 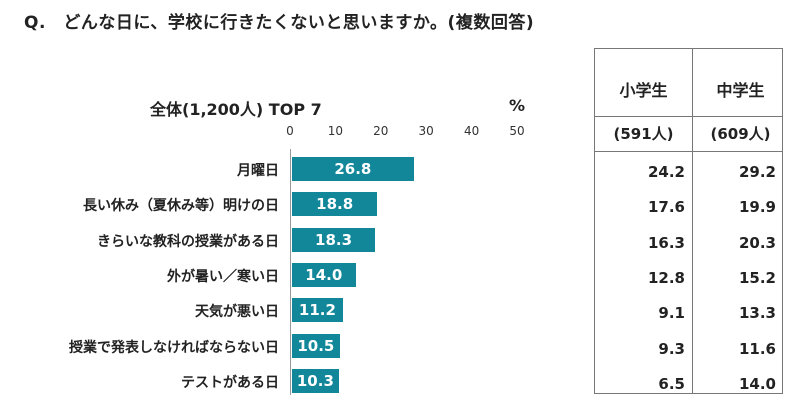 I want to click on category-label: 長い休み（夏休み等）明けの日, so click(x=181, y=206).